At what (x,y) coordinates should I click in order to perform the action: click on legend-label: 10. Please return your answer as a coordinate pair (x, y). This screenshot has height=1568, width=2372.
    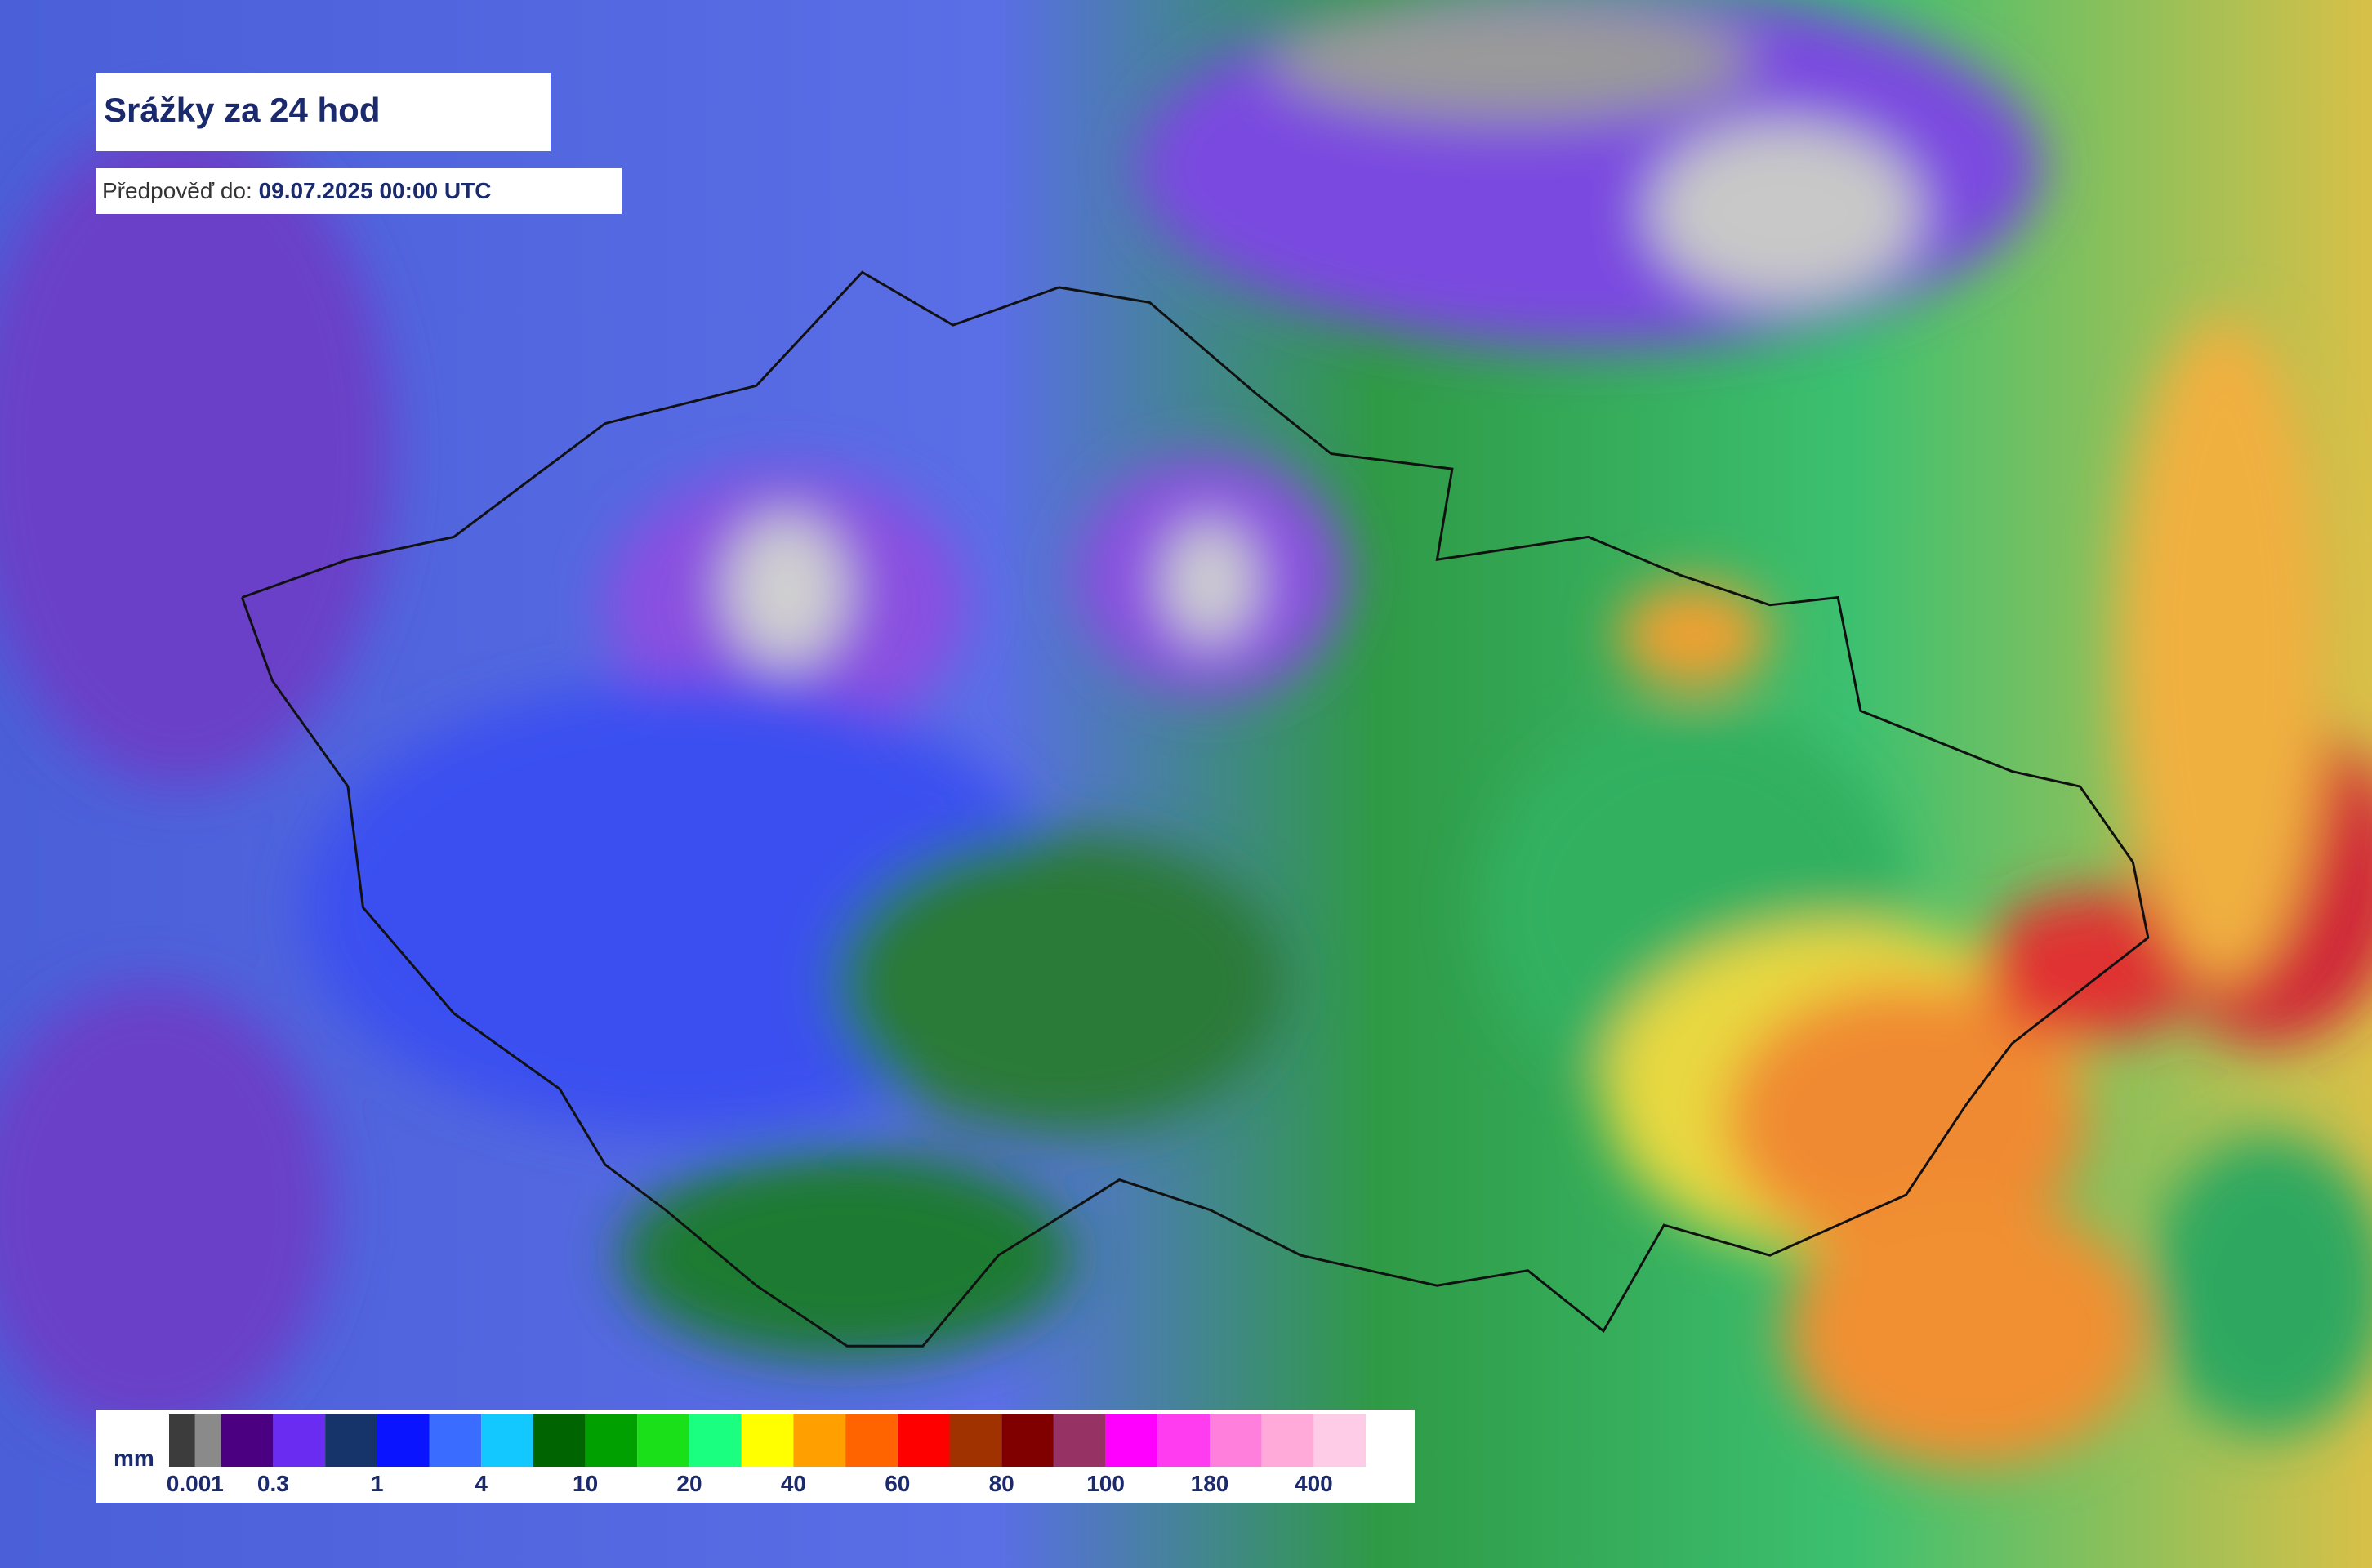
    Looking at the image, I should click on (585, 1483).